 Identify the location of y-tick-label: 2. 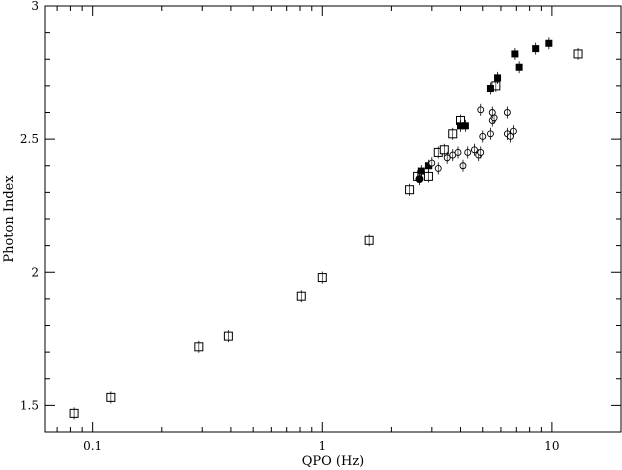
(35, 272).